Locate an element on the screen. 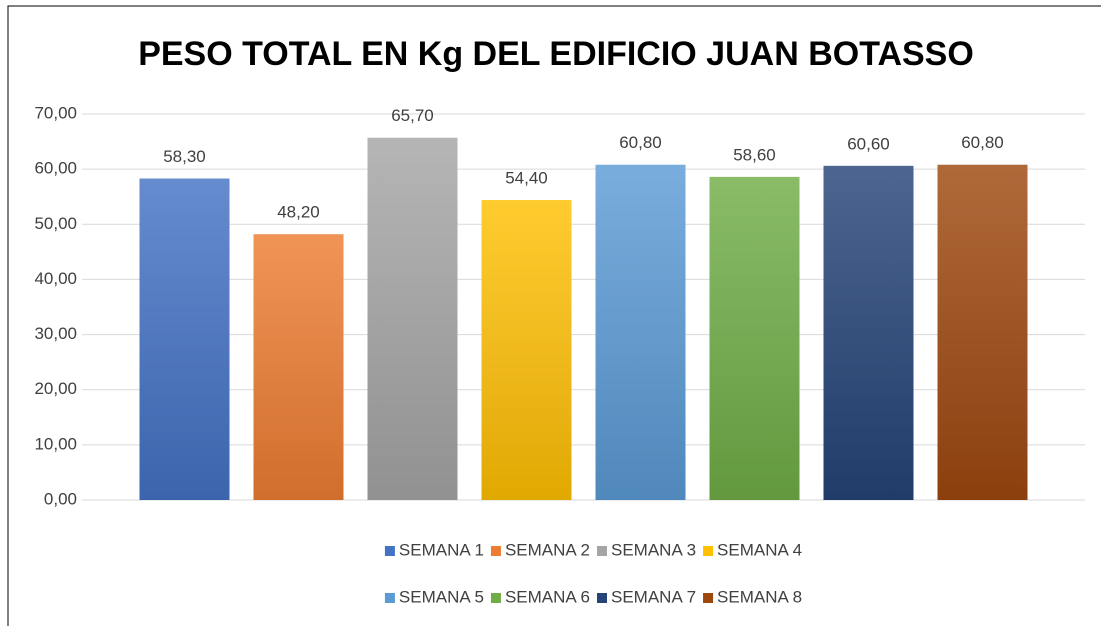 Image resolution: width=1101 pixels, height=626 pixels. legend-label: SEMANA 1 is located at coordinates (441, 549).